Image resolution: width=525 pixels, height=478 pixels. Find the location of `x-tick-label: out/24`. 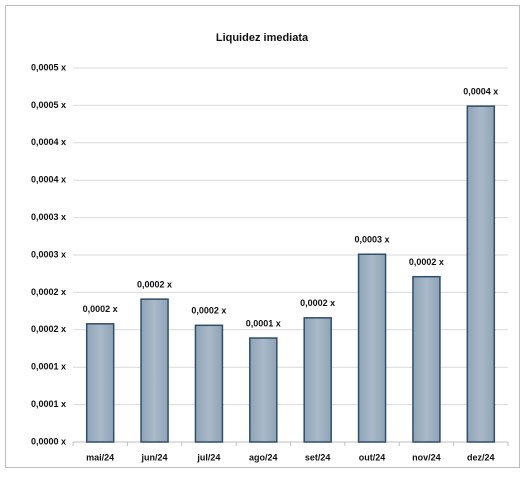

x-tick-label: out/24 is located at coordinates (372, 457).